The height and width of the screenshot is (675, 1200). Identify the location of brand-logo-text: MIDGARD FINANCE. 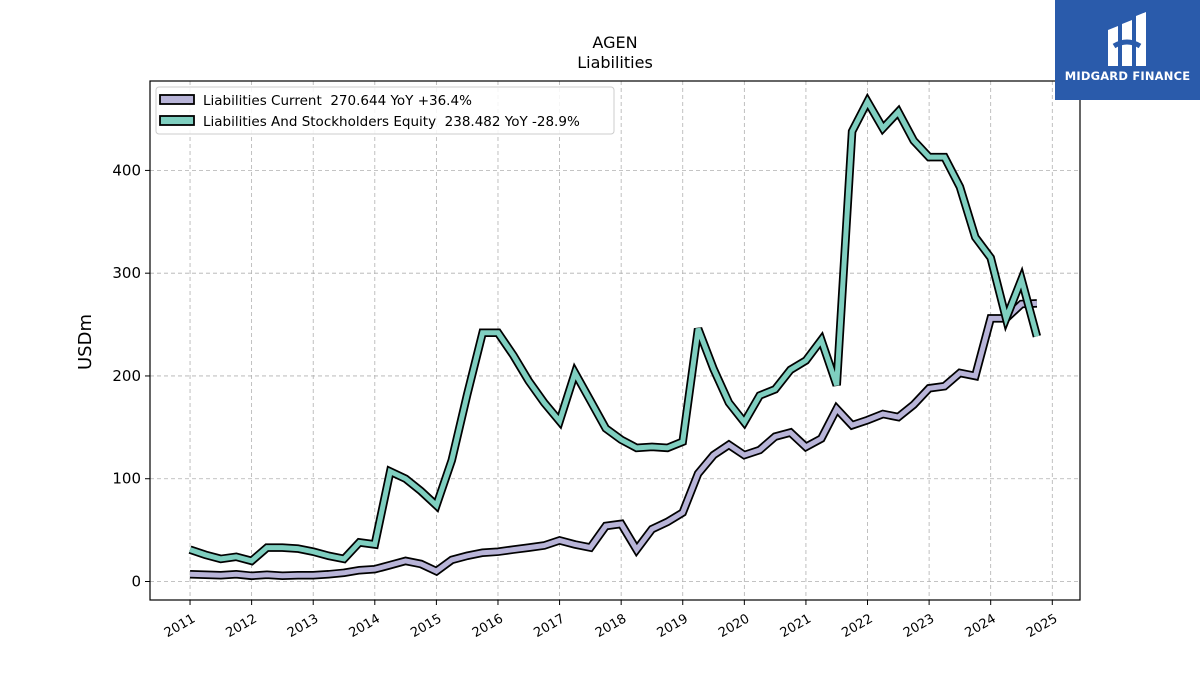
(1127, 76).